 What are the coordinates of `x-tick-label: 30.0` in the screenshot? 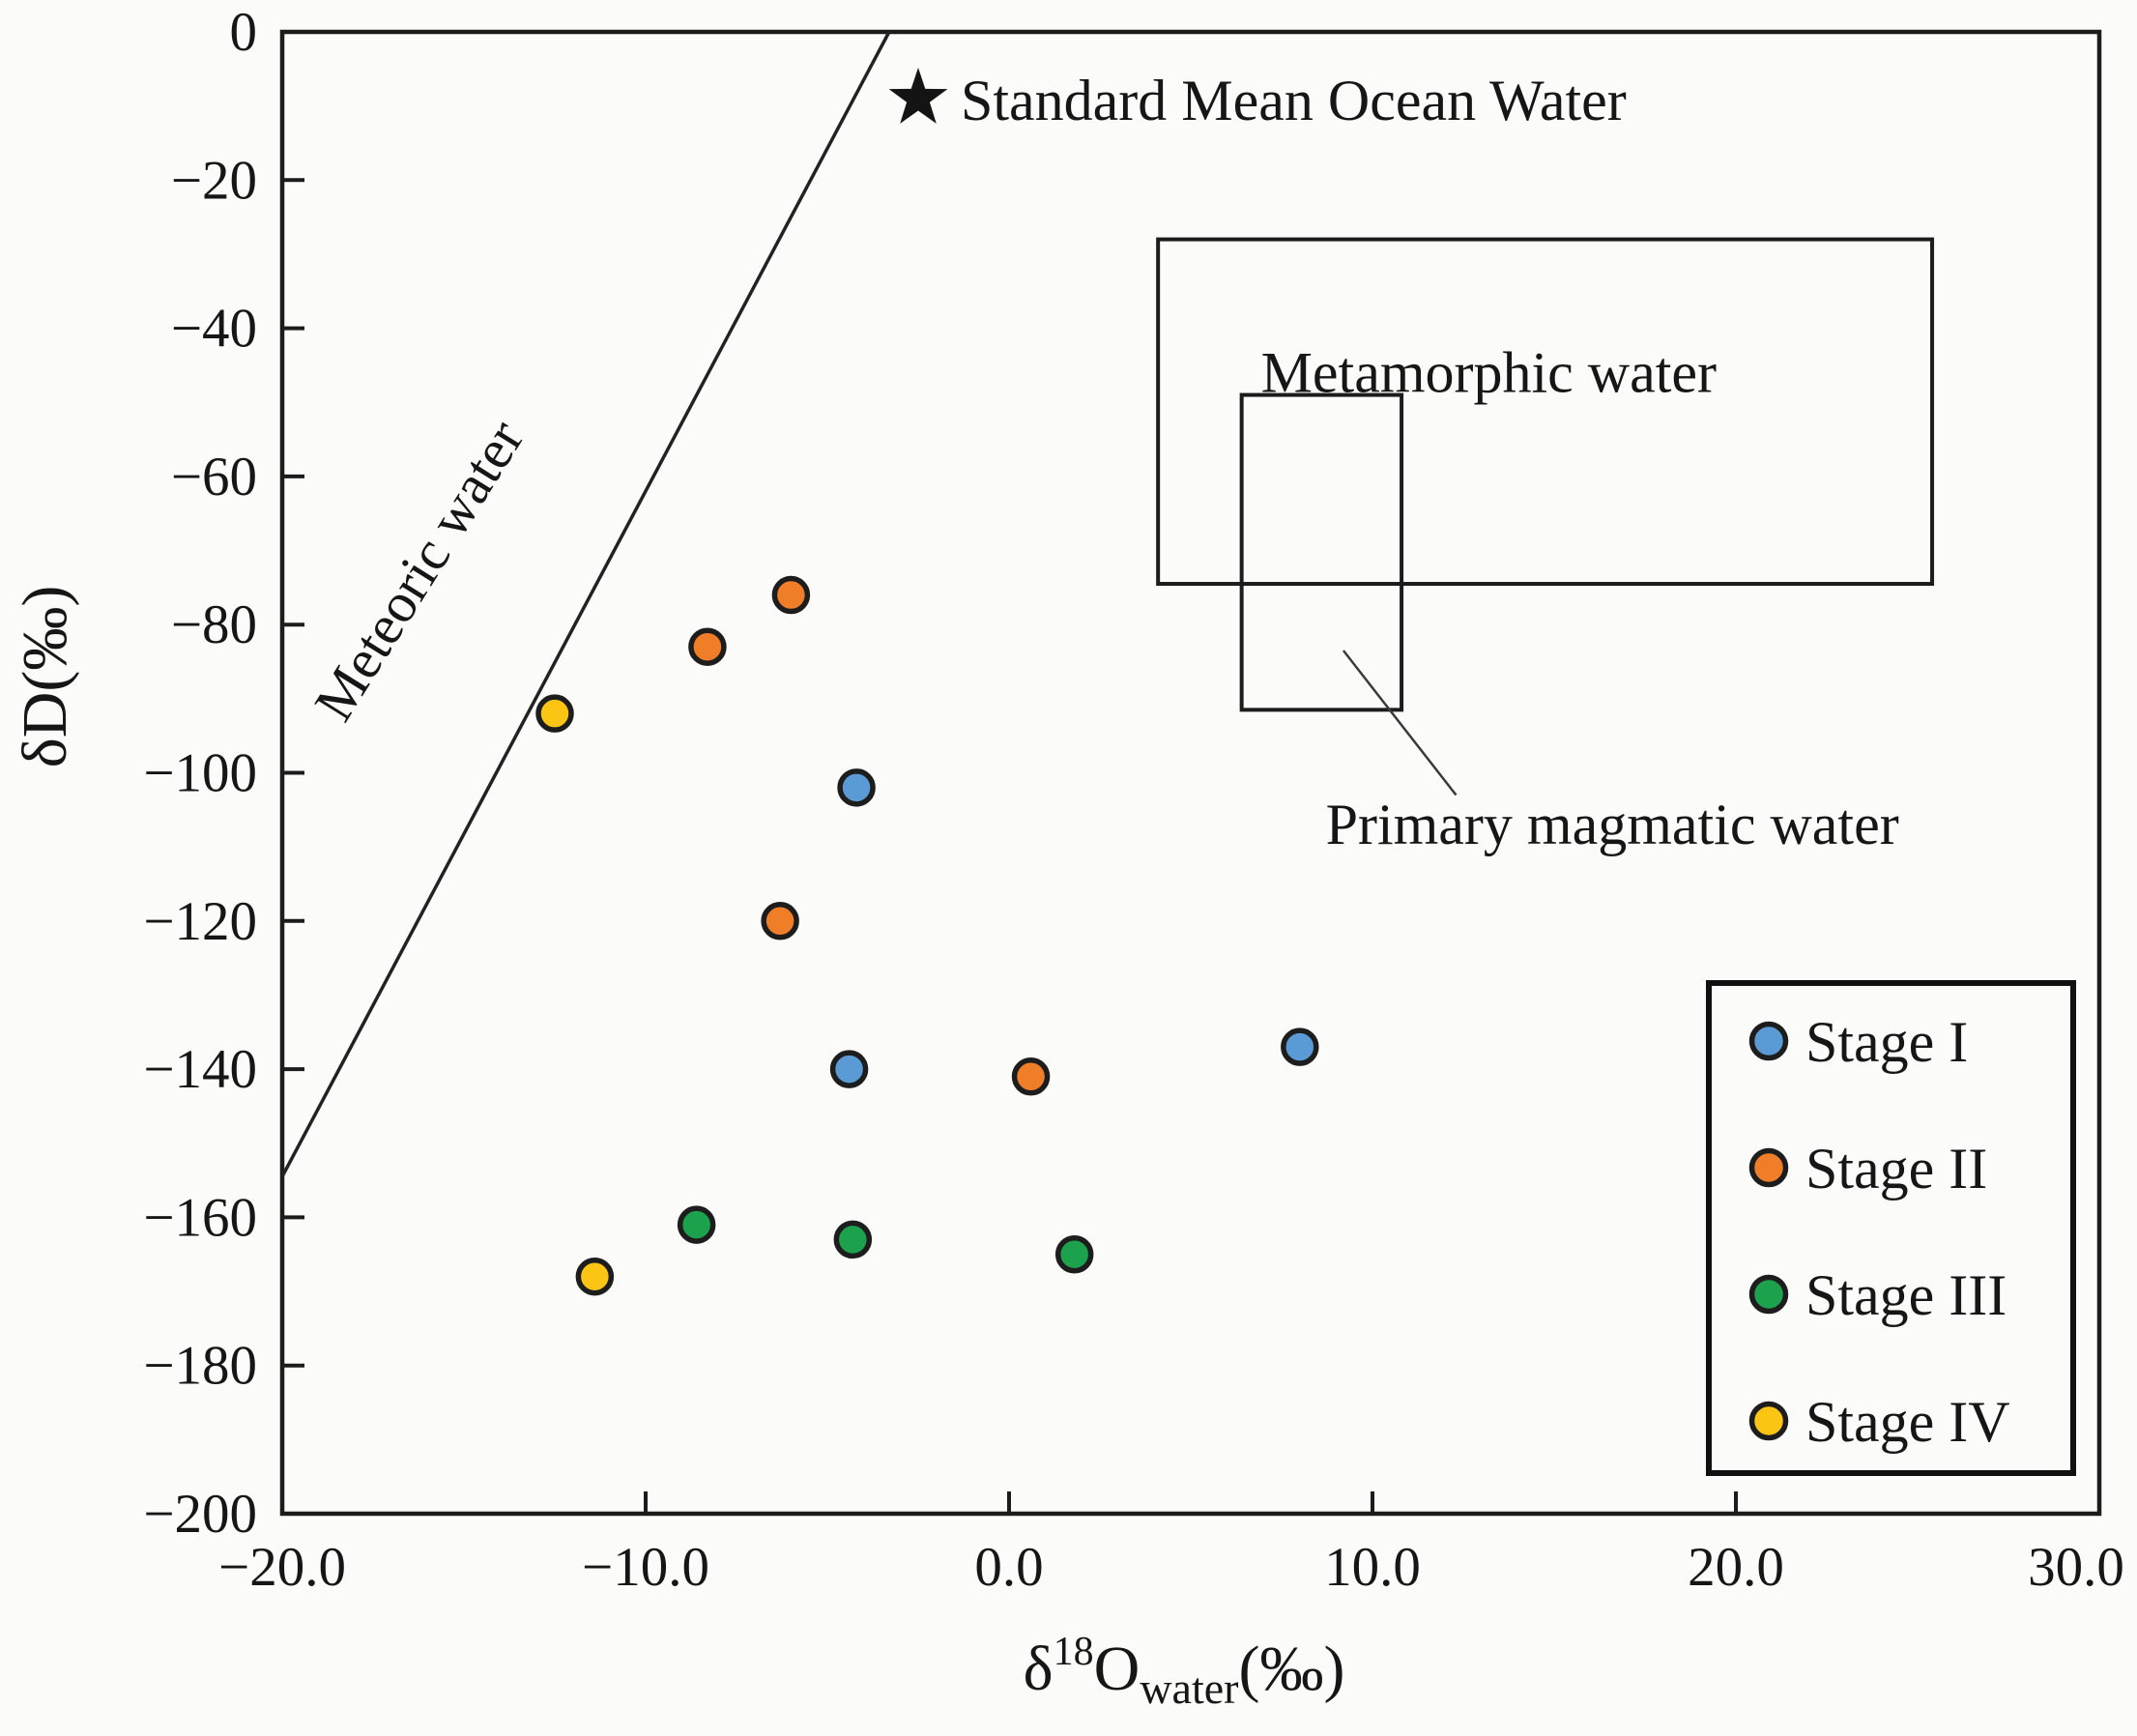 It's located at (2076, 1567).